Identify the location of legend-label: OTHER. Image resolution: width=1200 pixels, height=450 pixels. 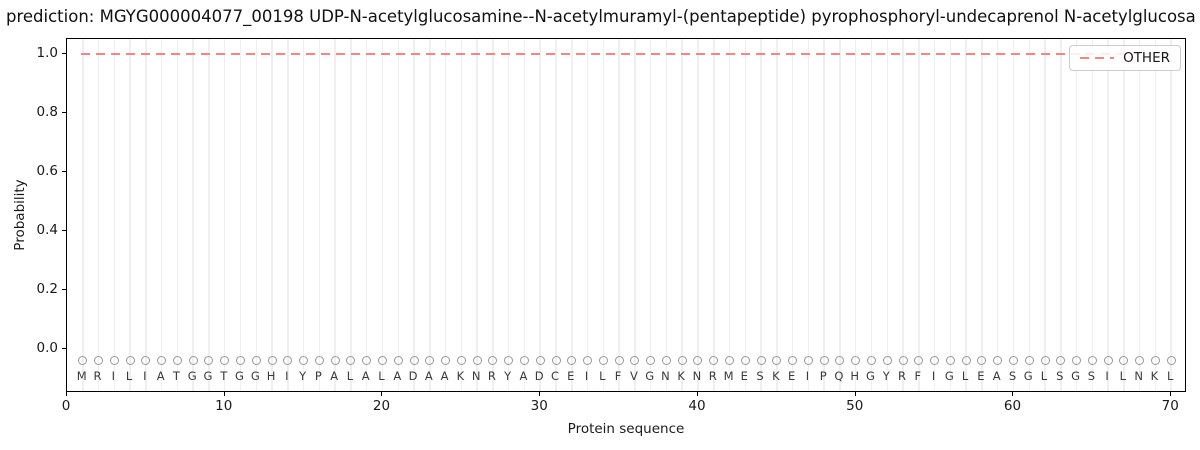
(1146, 58).